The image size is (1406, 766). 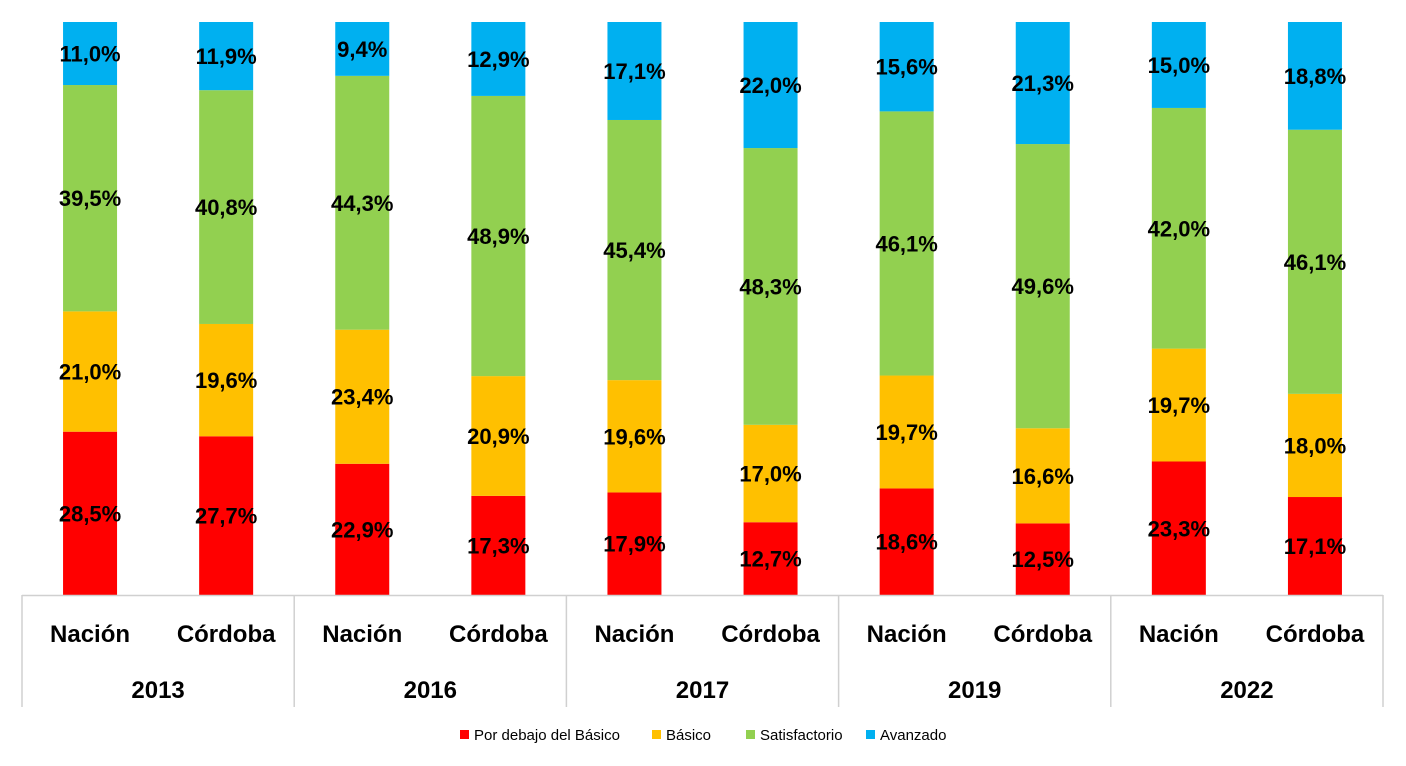 I want to click on data-label: 27,7%, so click(x=226, y=516).